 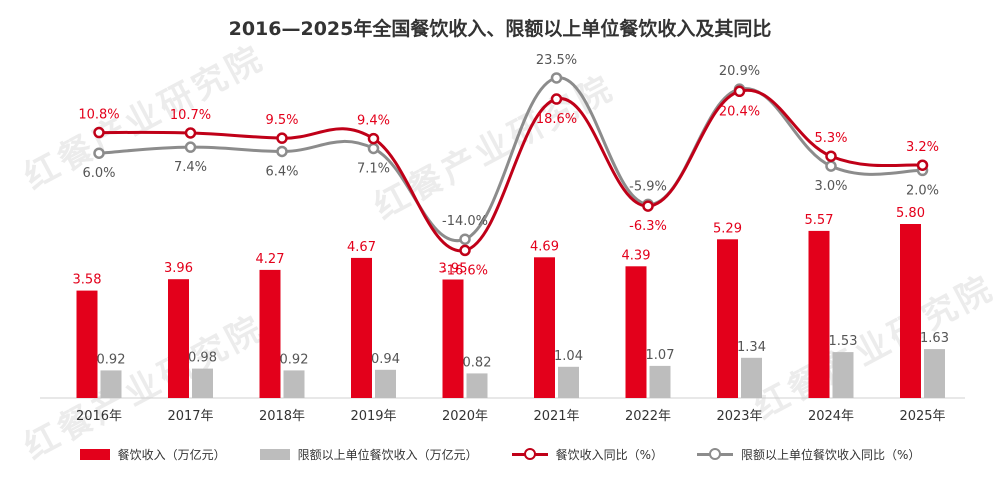 I want to click on line-label-sub: -5.9%, so click(x=648, y=186).